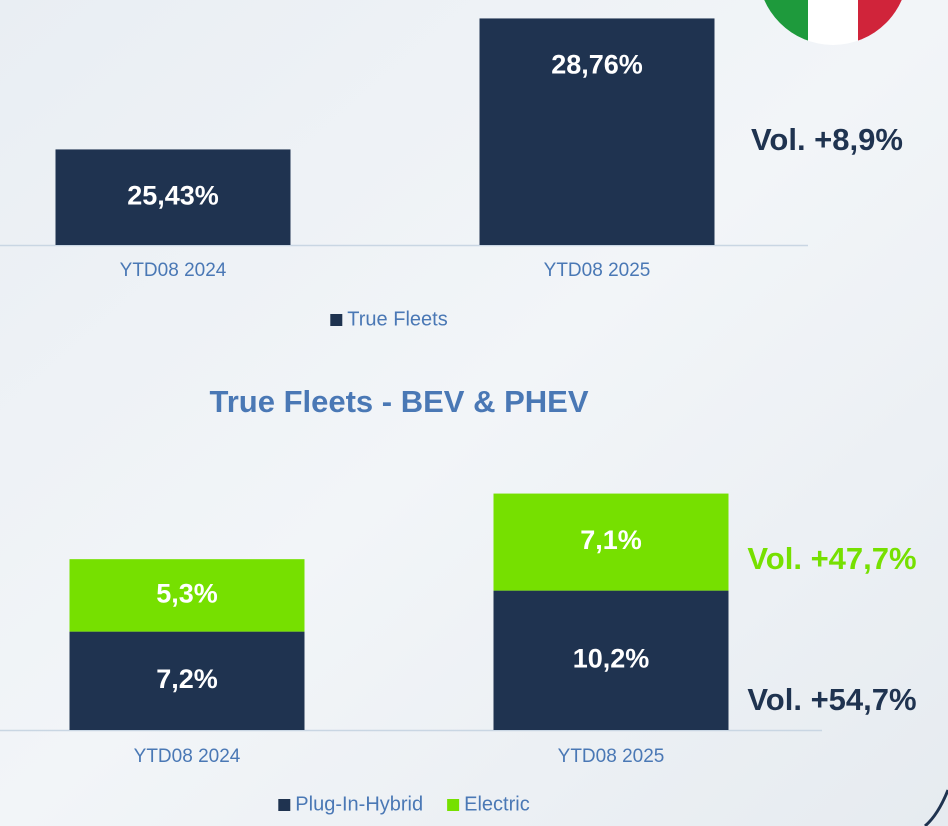  Describe the element at coordinates (936, 807) in the screenshot. I see `decoration` at that location.